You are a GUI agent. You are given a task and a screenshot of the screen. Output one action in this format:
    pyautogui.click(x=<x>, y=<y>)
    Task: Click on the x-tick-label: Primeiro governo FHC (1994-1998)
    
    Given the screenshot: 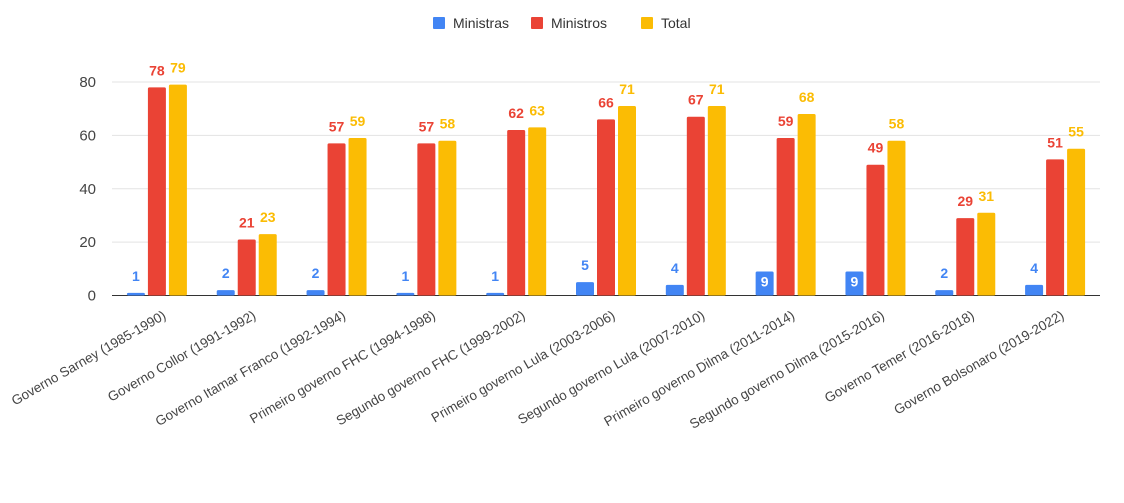 What is the action you would take?
    pyautogui.click(x=342, y=367)
    